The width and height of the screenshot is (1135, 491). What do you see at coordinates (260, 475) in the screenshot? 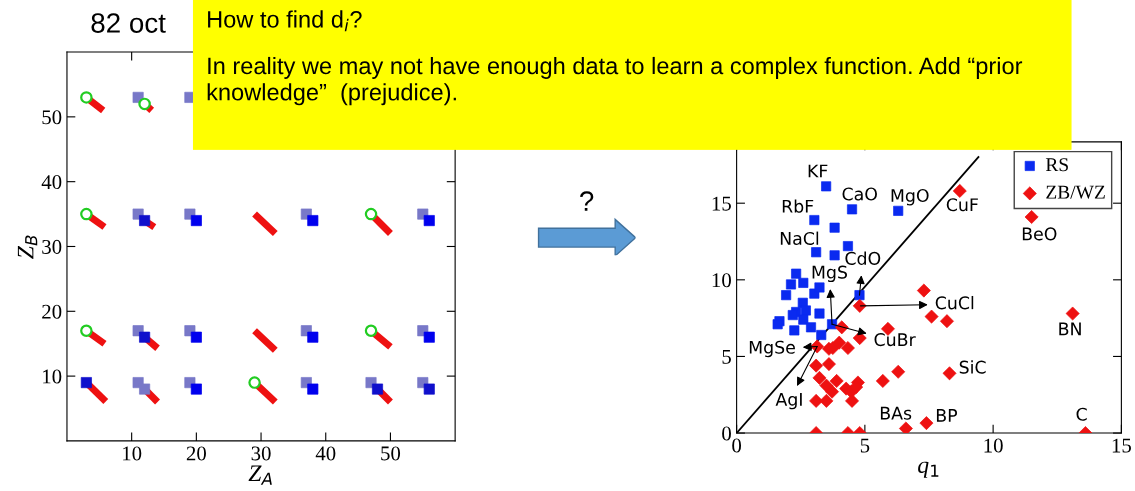
I see `x-axis-title: Z$_{A}$` at bounding box center [260, 475].